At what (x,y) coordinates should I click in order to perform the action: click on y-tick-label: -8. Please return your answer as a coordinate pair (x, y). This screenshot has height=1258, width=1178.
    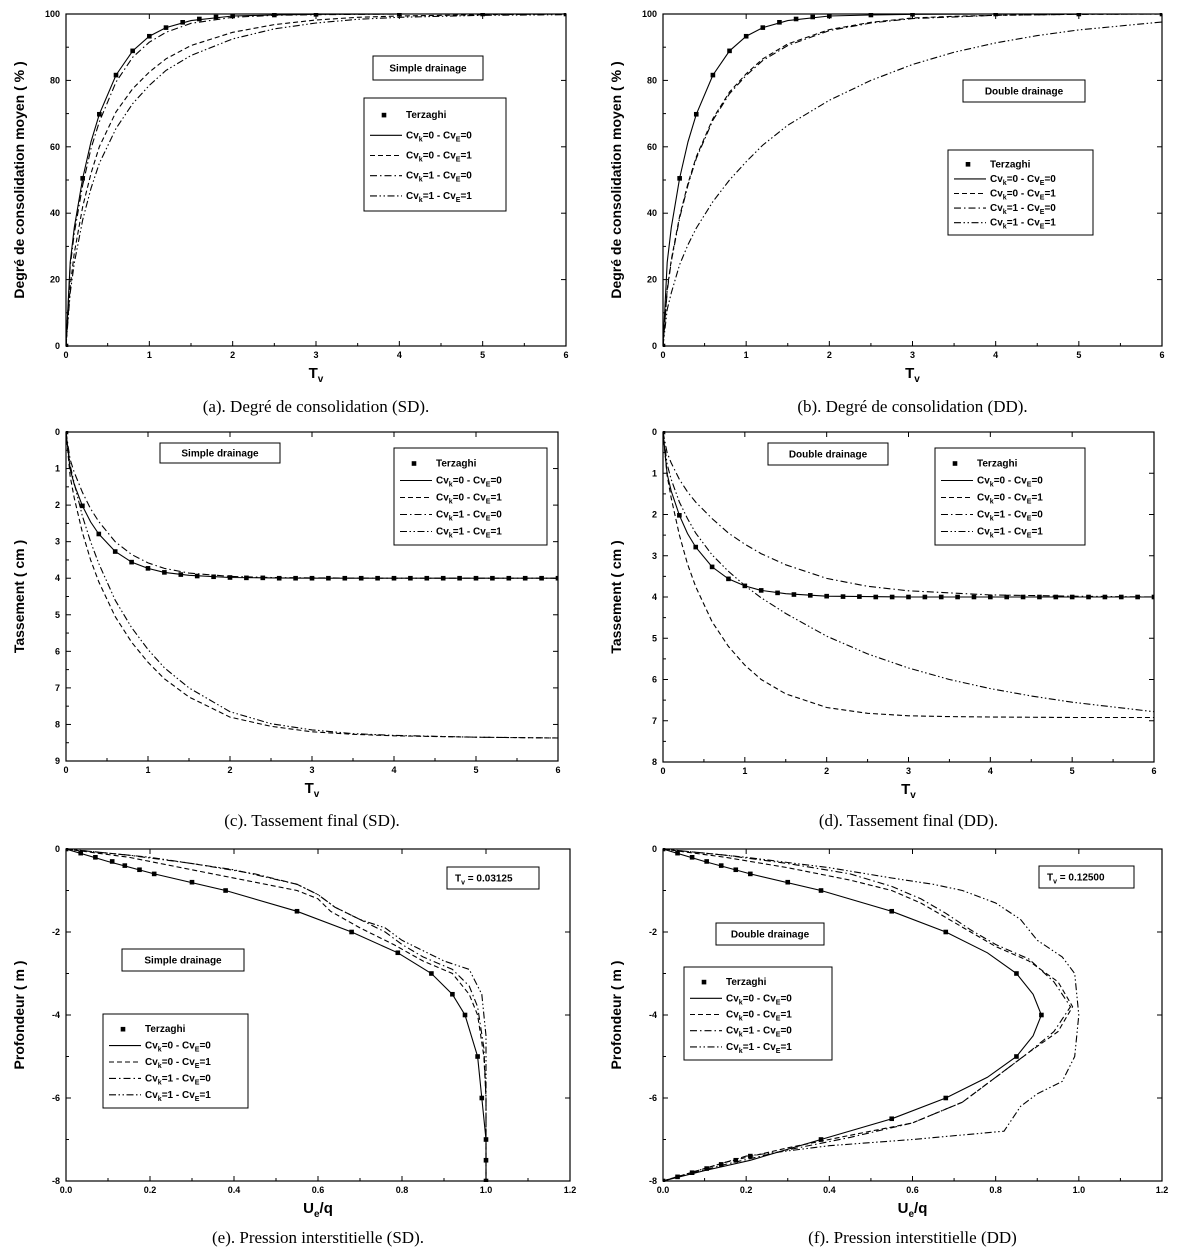
    Looking at the image, I should click on (56, 1181).